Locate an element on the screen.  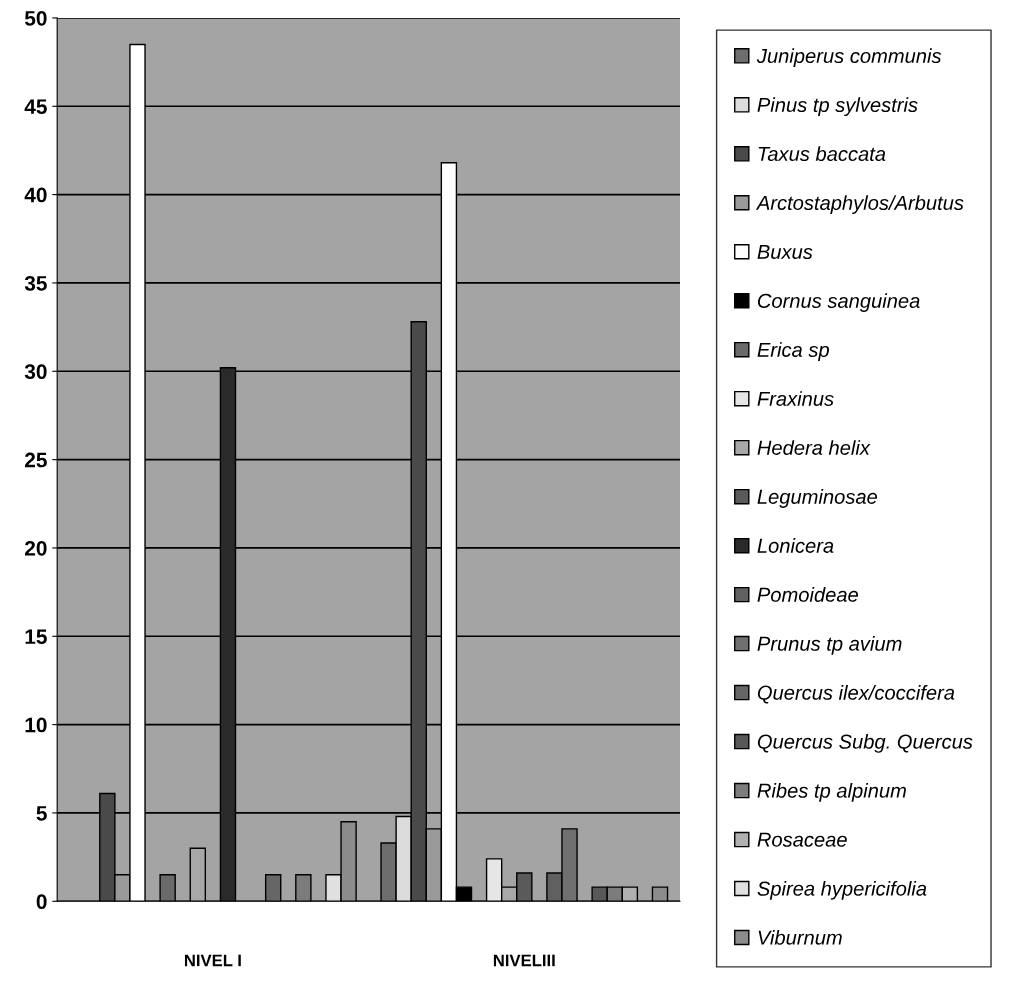
legend-label: Buxus is located at coordinates (785, 251).